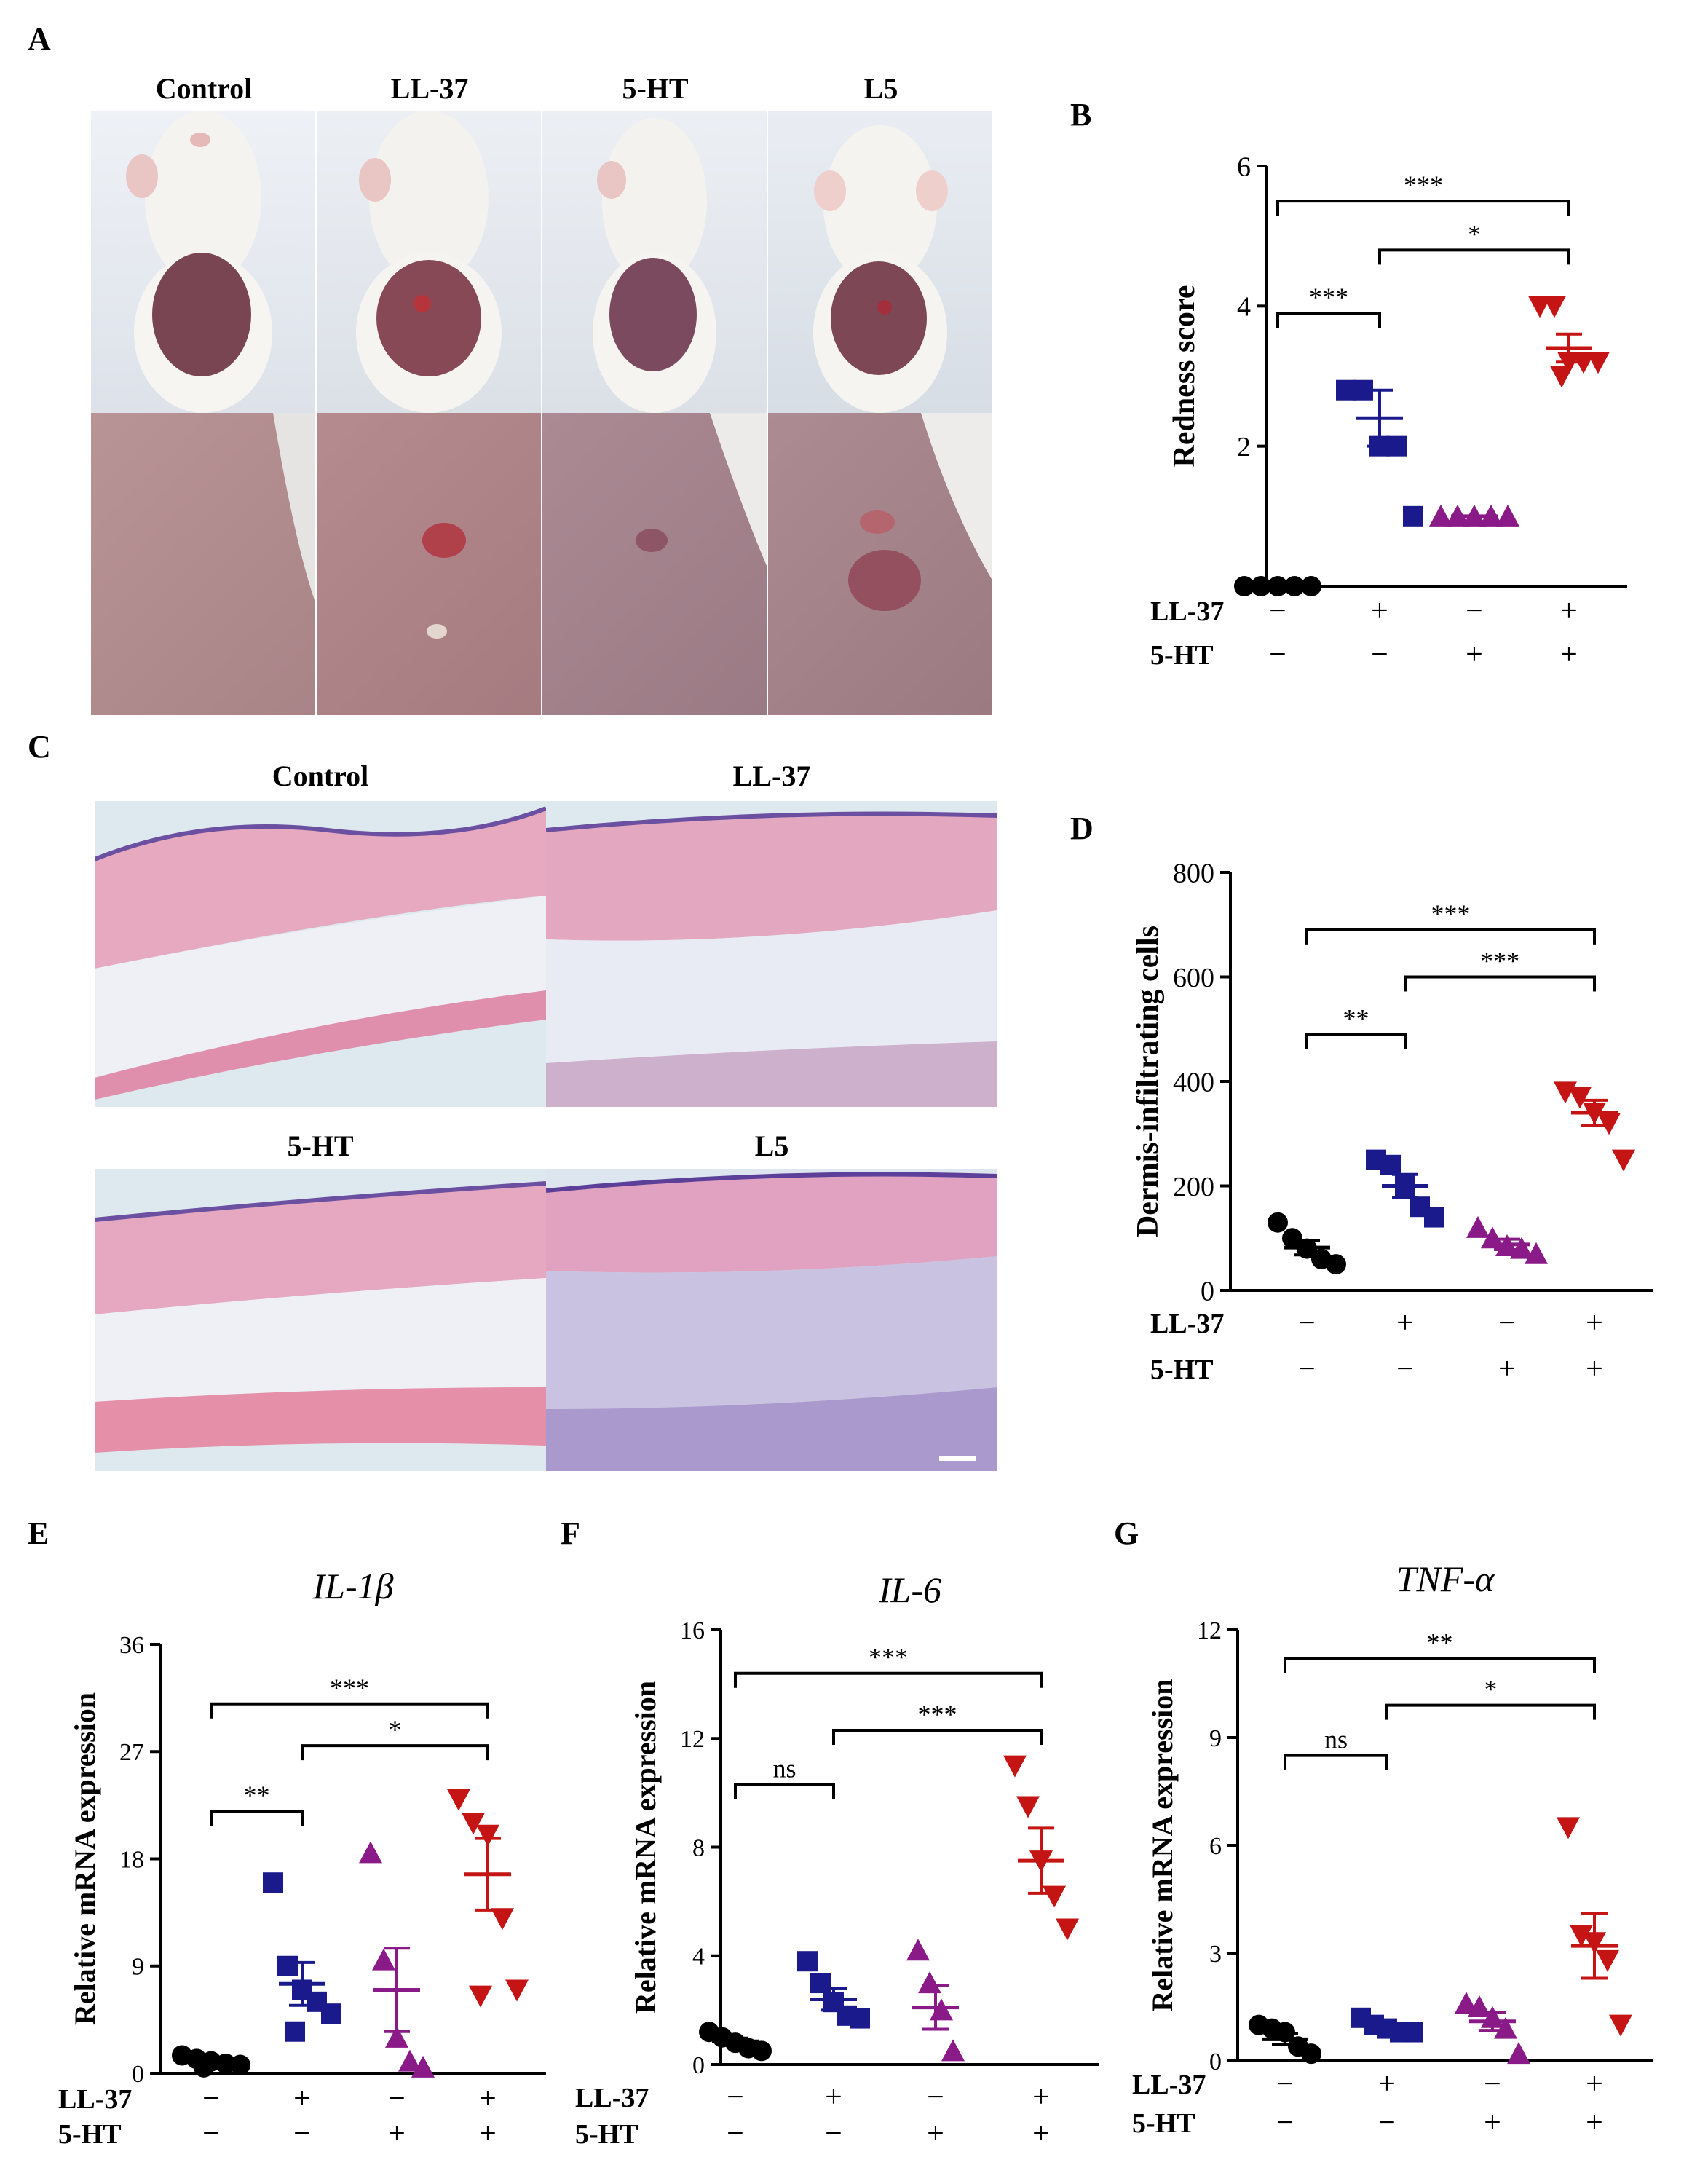 Image resolution: width=1708 pixels, height=2157 pixels. I want to click on histology-ll37, so click(771, 954).